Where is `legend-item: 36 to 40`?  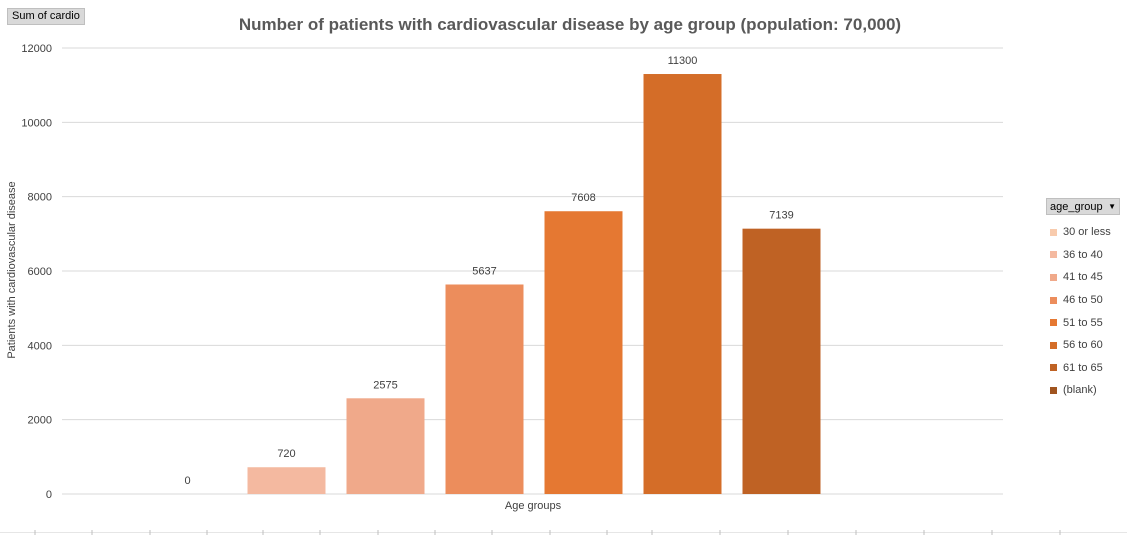
legend-item: 36 to 40 is located at coordinates (1083, 255).